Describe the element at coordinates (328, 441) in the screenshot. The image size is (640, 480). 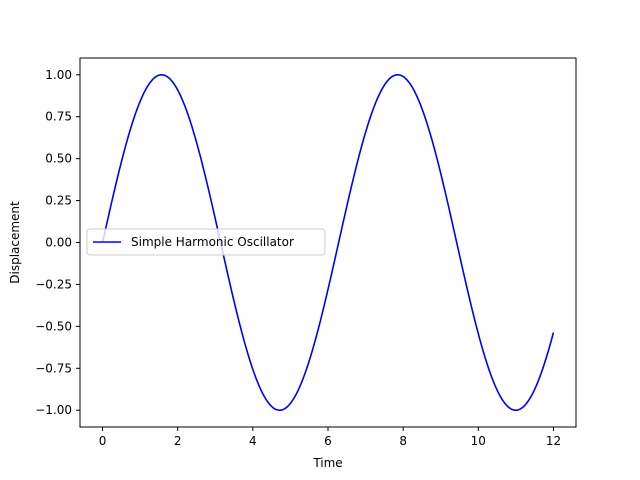
I see `x-tick-label: 6` at that location.